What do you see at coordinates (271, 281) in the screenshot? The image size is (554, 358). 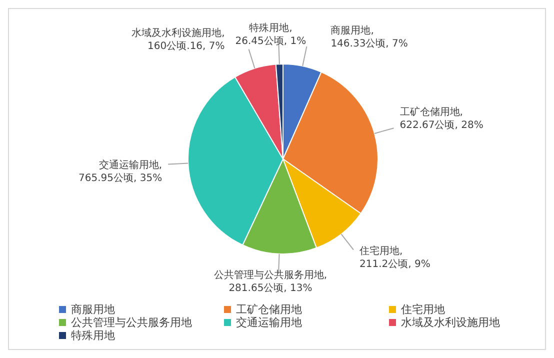 I see `data-label: 公共管理与公共服务用地, 281.65公顷, 13%` at bounding box center [271, 281].